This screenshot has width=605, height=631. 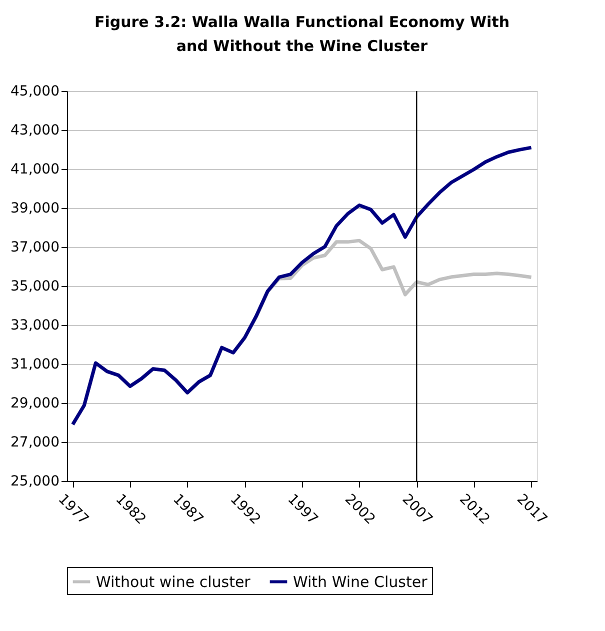 I want to click on y-tick-label: 35,000, so click(x=35, y=286).